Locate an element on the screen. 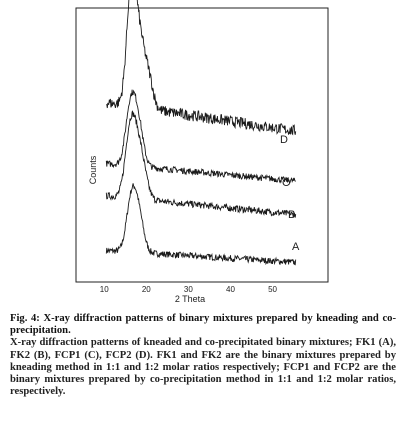 The width and height of the screenshot is (404, 436). y-axis-label: Counts is located at coordinates (93, 169).